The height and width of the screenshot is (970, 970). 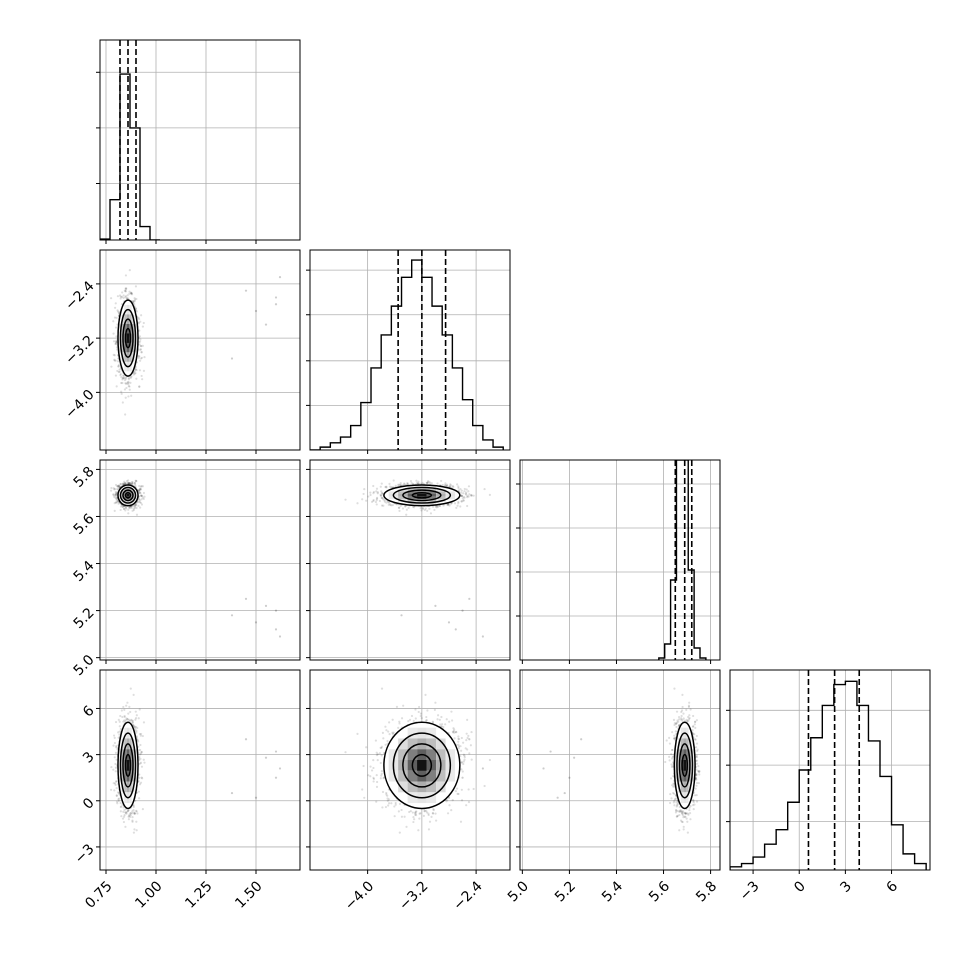 I want to click on hist-panel-p1, so click(x=408, y=351).